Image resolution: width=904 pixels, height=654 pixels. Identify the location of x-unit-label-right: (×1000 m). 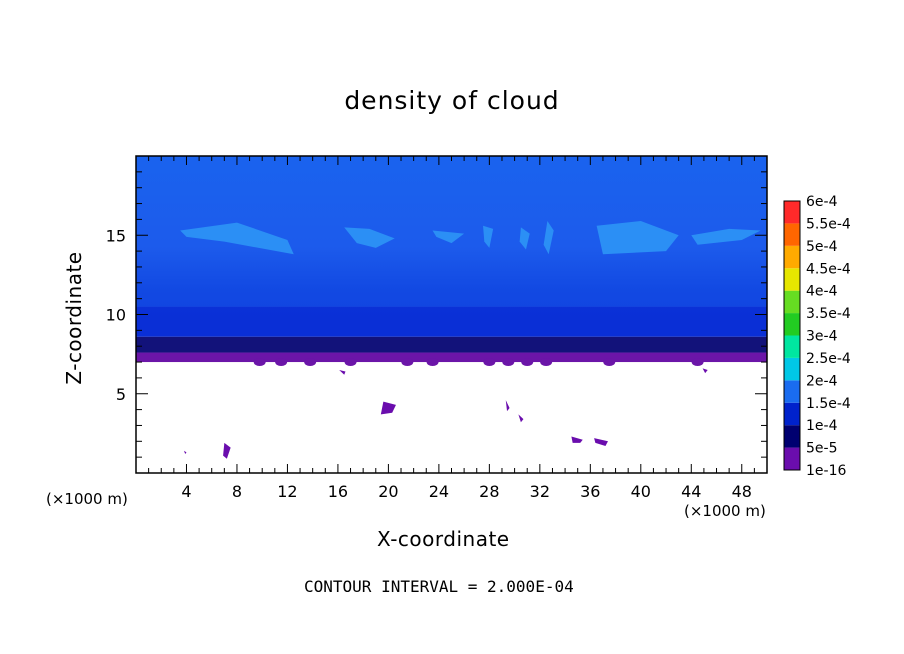
(725, 511).